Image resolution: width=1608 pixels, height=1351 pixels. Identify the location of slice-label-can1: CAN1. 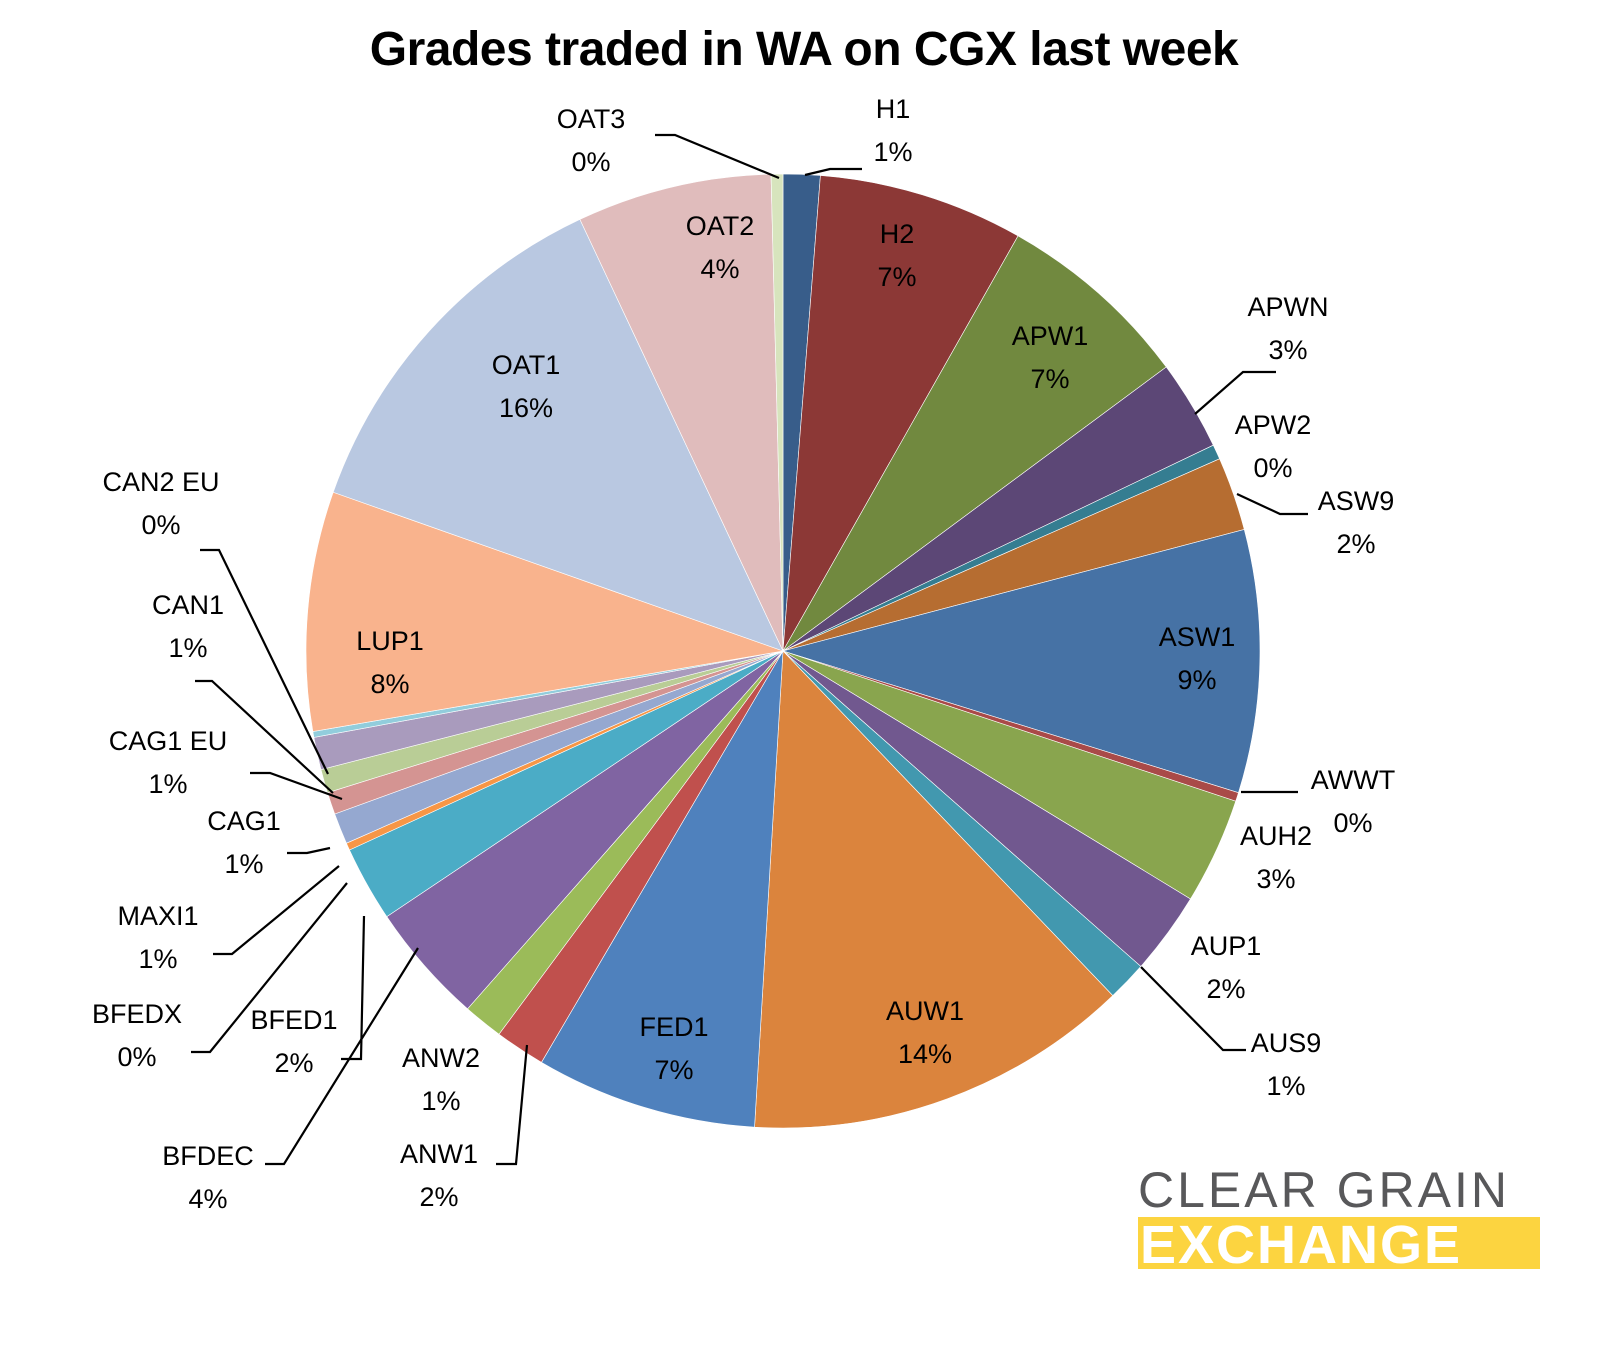
(188, 605).